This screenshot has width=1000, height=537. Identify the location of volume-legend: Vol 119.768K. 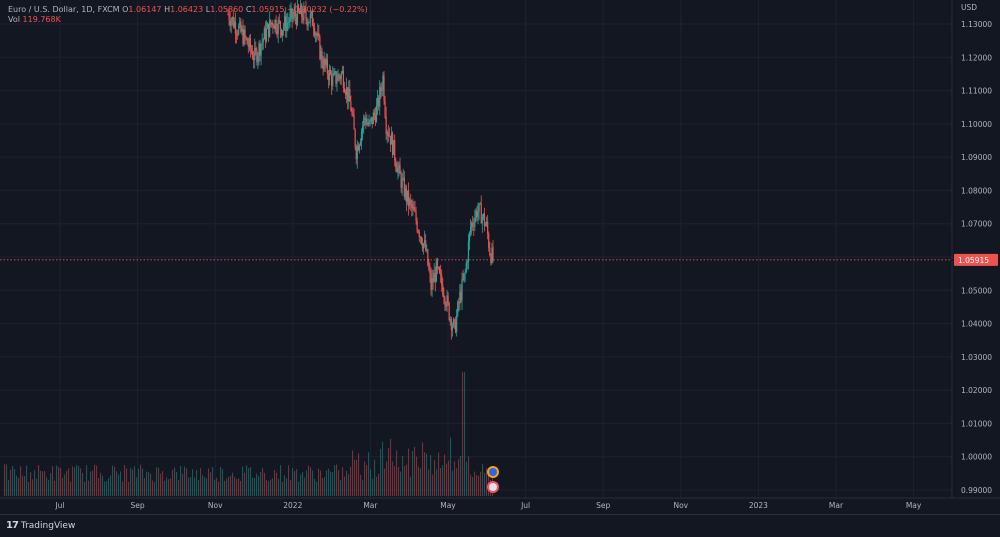
(34, 19).